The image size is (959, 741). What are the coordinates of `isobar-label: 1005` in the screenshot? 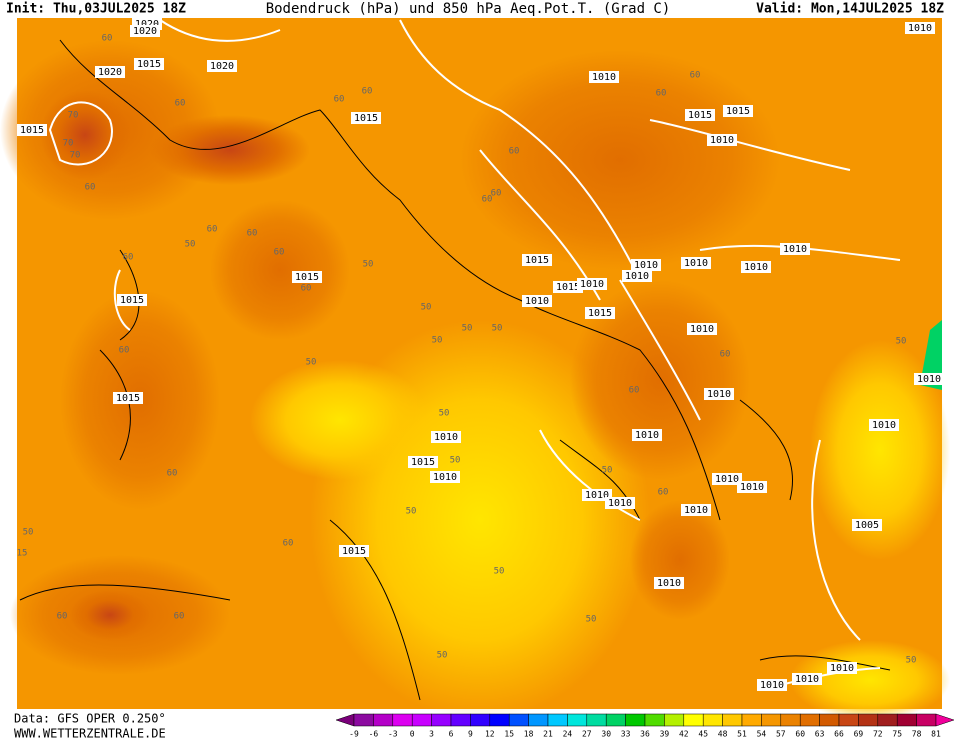 It's located at (867, 525).